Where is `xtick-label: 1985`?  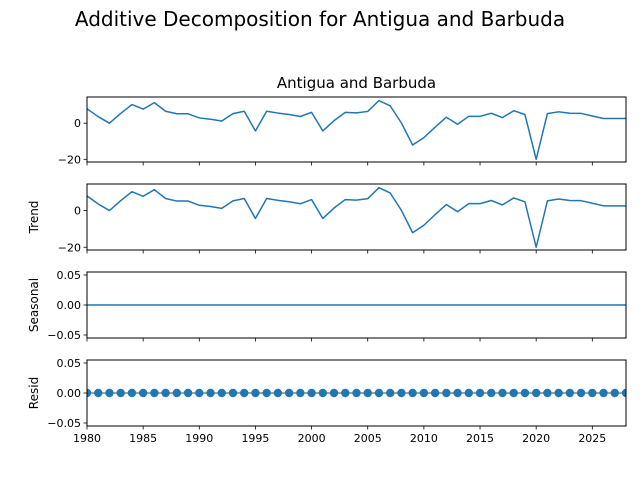
xtick-label: 1985 is located at coordinates (143, 438).